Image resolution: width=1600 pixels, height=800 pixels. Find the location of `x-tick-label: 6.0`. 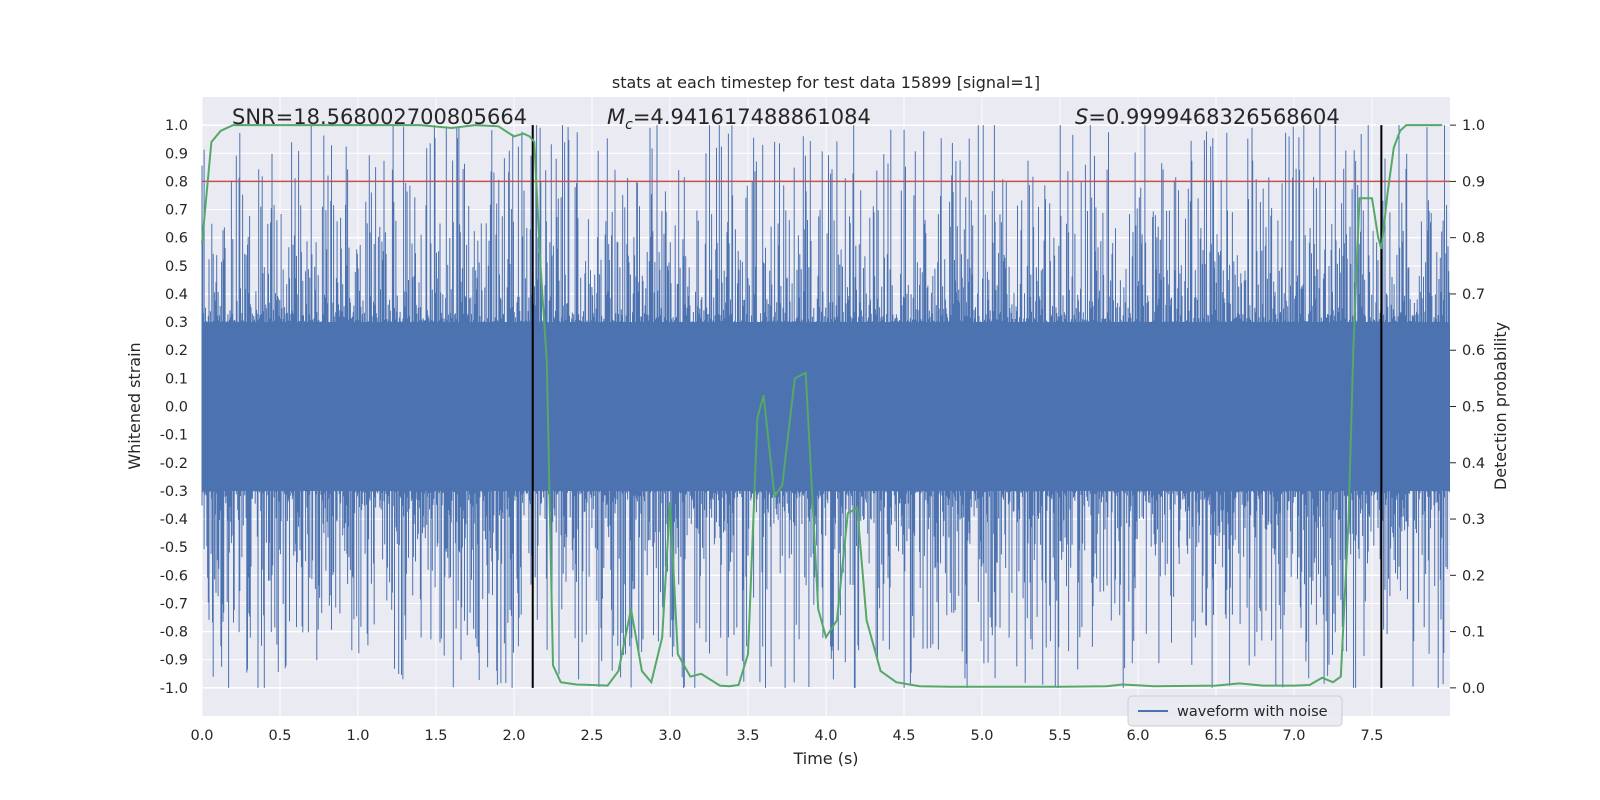

x-tick-label: 6.0 is located at coordinates (1137, 736).